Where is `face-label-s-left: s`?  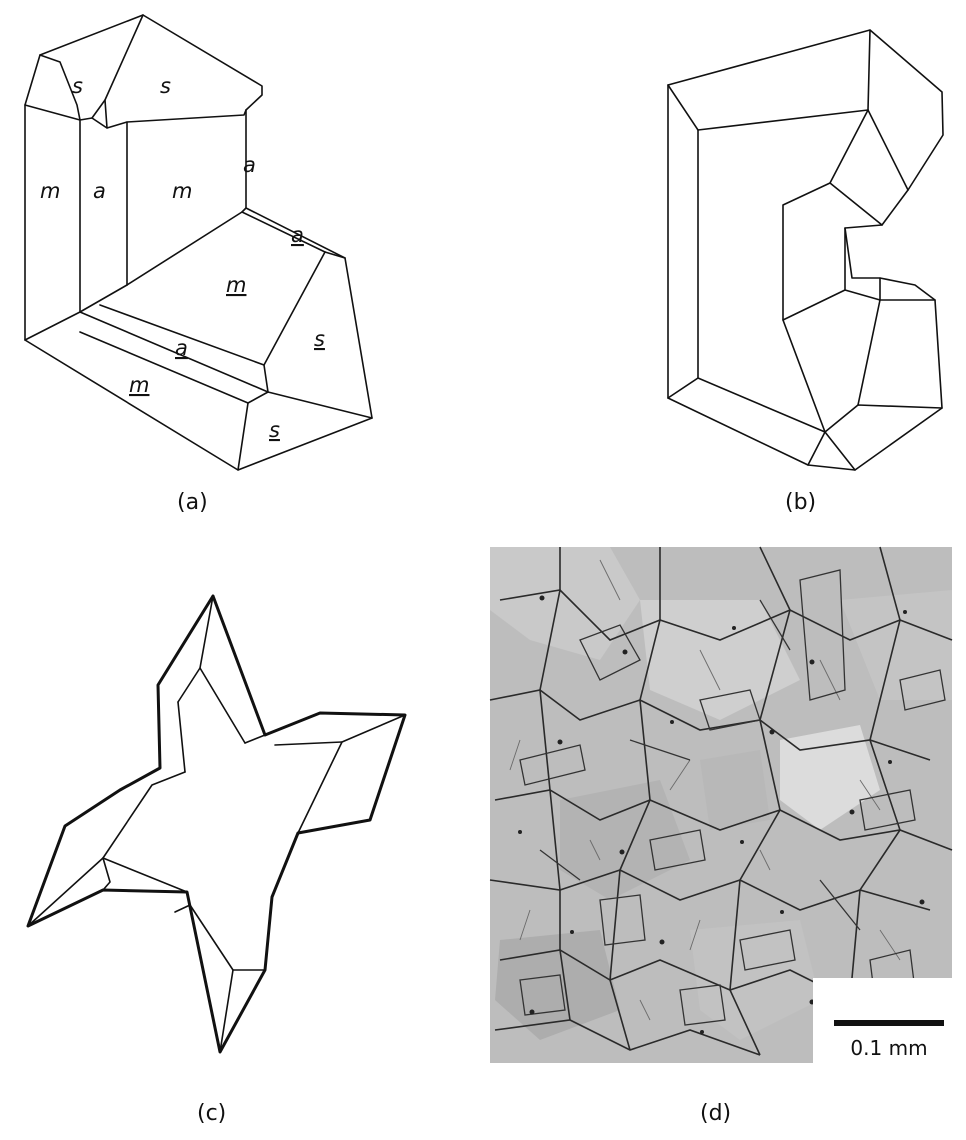 face-label-s-left: s is located at coordinates (77, 86).